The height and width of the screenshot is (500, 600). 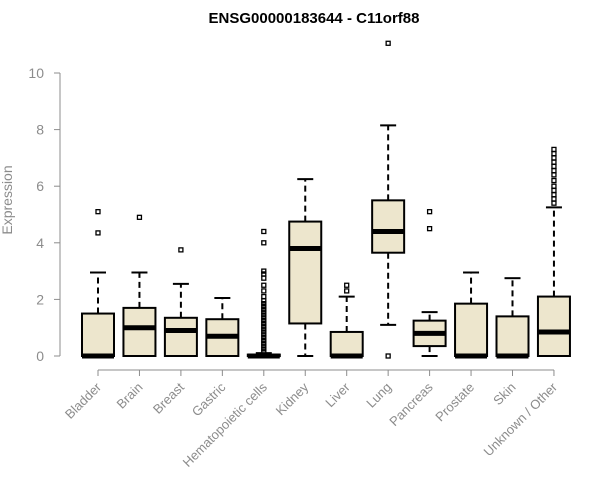 I want to click on x-tick-label: Brain, so click(x=129, y=396).